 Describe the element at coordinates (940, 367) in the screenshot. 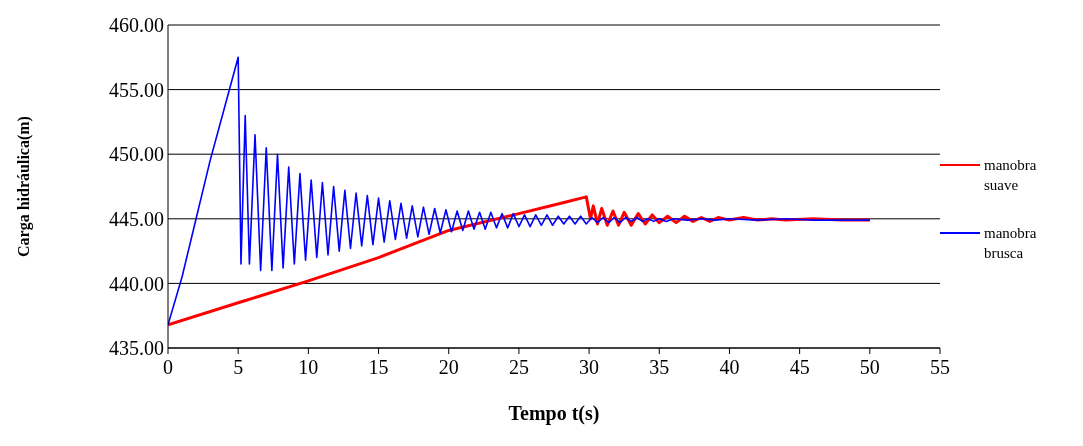

I see `x-tick-label: 55` at that location.